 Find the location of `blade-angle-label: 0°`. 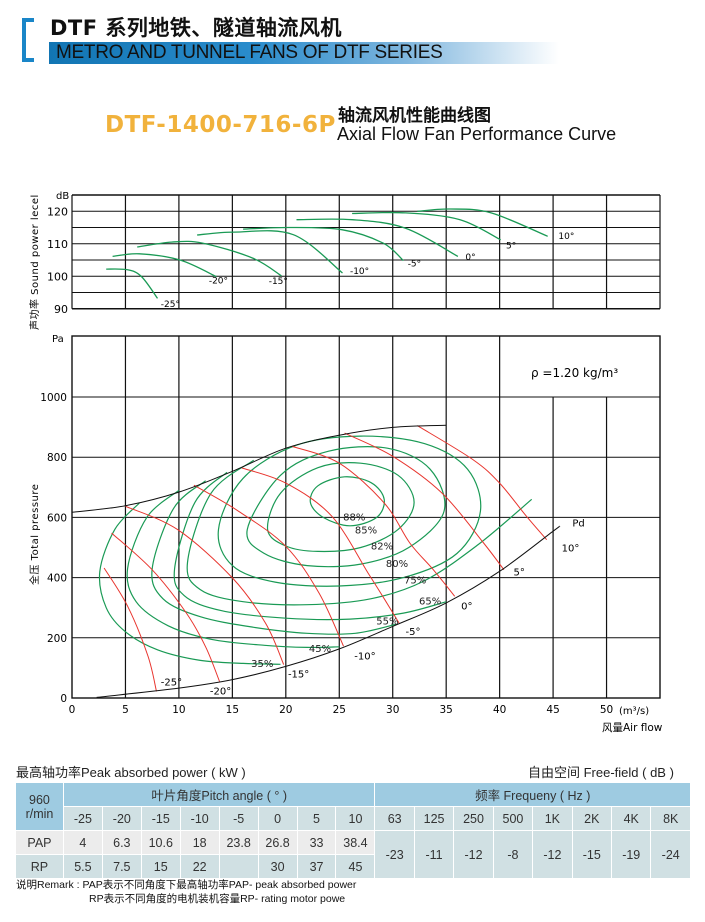

blade-angle-label: 0° is located at coordinates (466, 606).